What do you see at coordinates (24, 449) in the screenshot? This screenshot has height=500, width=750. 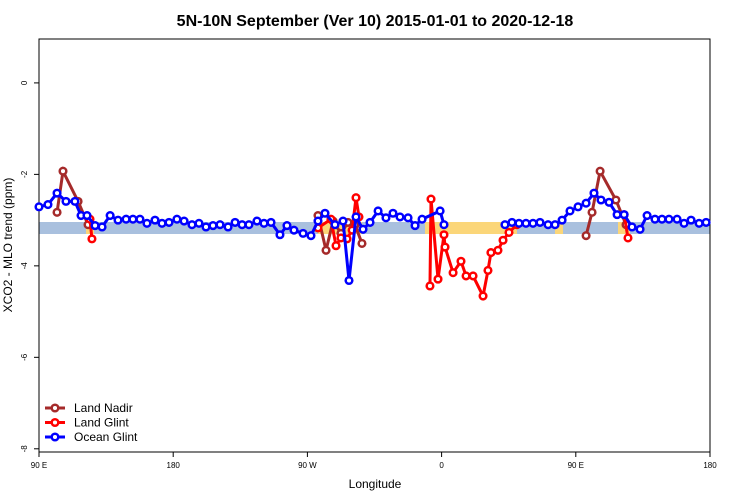 I see `y-tick-label: -8` at bounding box center [24, 449].